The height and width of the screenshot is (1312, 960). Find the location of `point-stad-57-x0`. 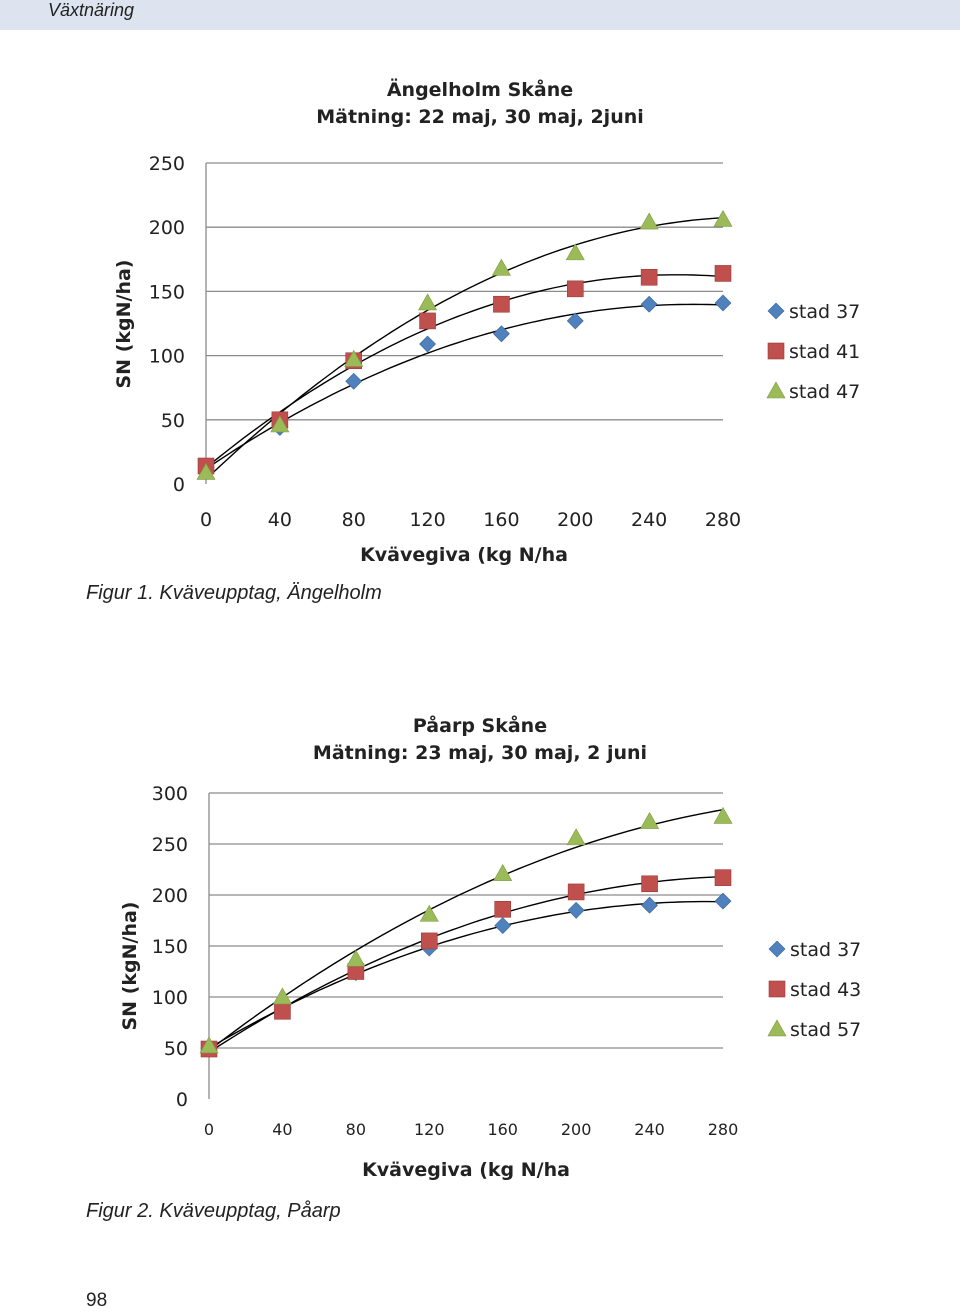

point-stad-57-x0 is located at coordinates (209, 1045).